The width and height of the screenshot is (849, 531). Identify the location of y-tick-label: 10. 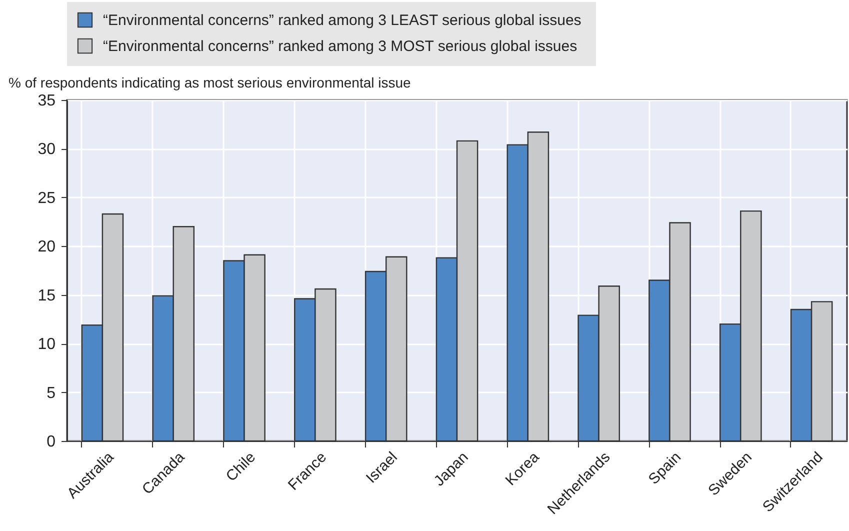
(47, 345).